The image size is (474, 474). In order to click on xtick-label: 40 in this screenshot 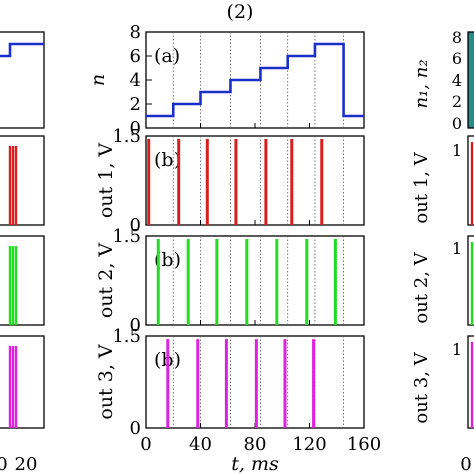, I will do `click(200, 444)`.